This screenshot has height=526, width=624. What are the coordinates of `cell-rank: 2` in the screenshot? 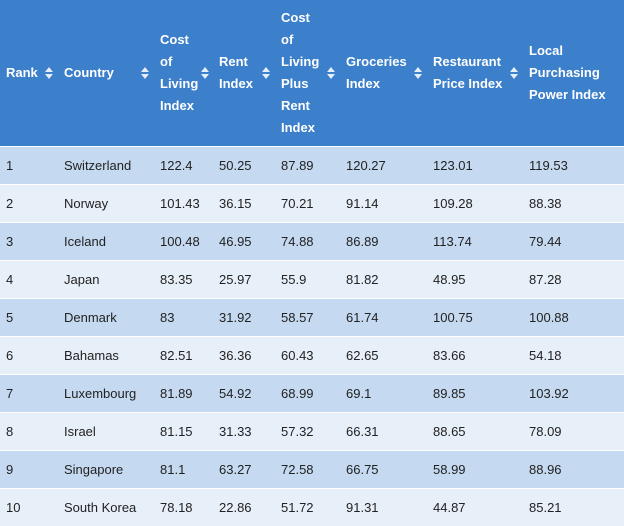 It's located at (29, 204).